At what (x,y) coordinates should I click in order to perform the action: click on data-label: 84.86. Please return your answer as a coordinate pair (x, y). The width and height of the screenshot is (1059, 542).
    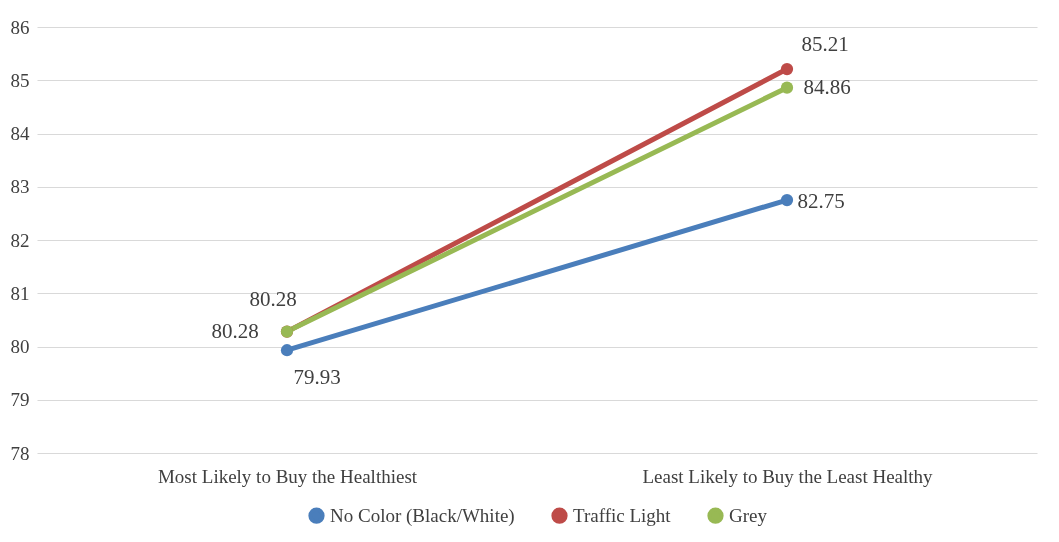
    Looking at the image, I should click on (827, 86).